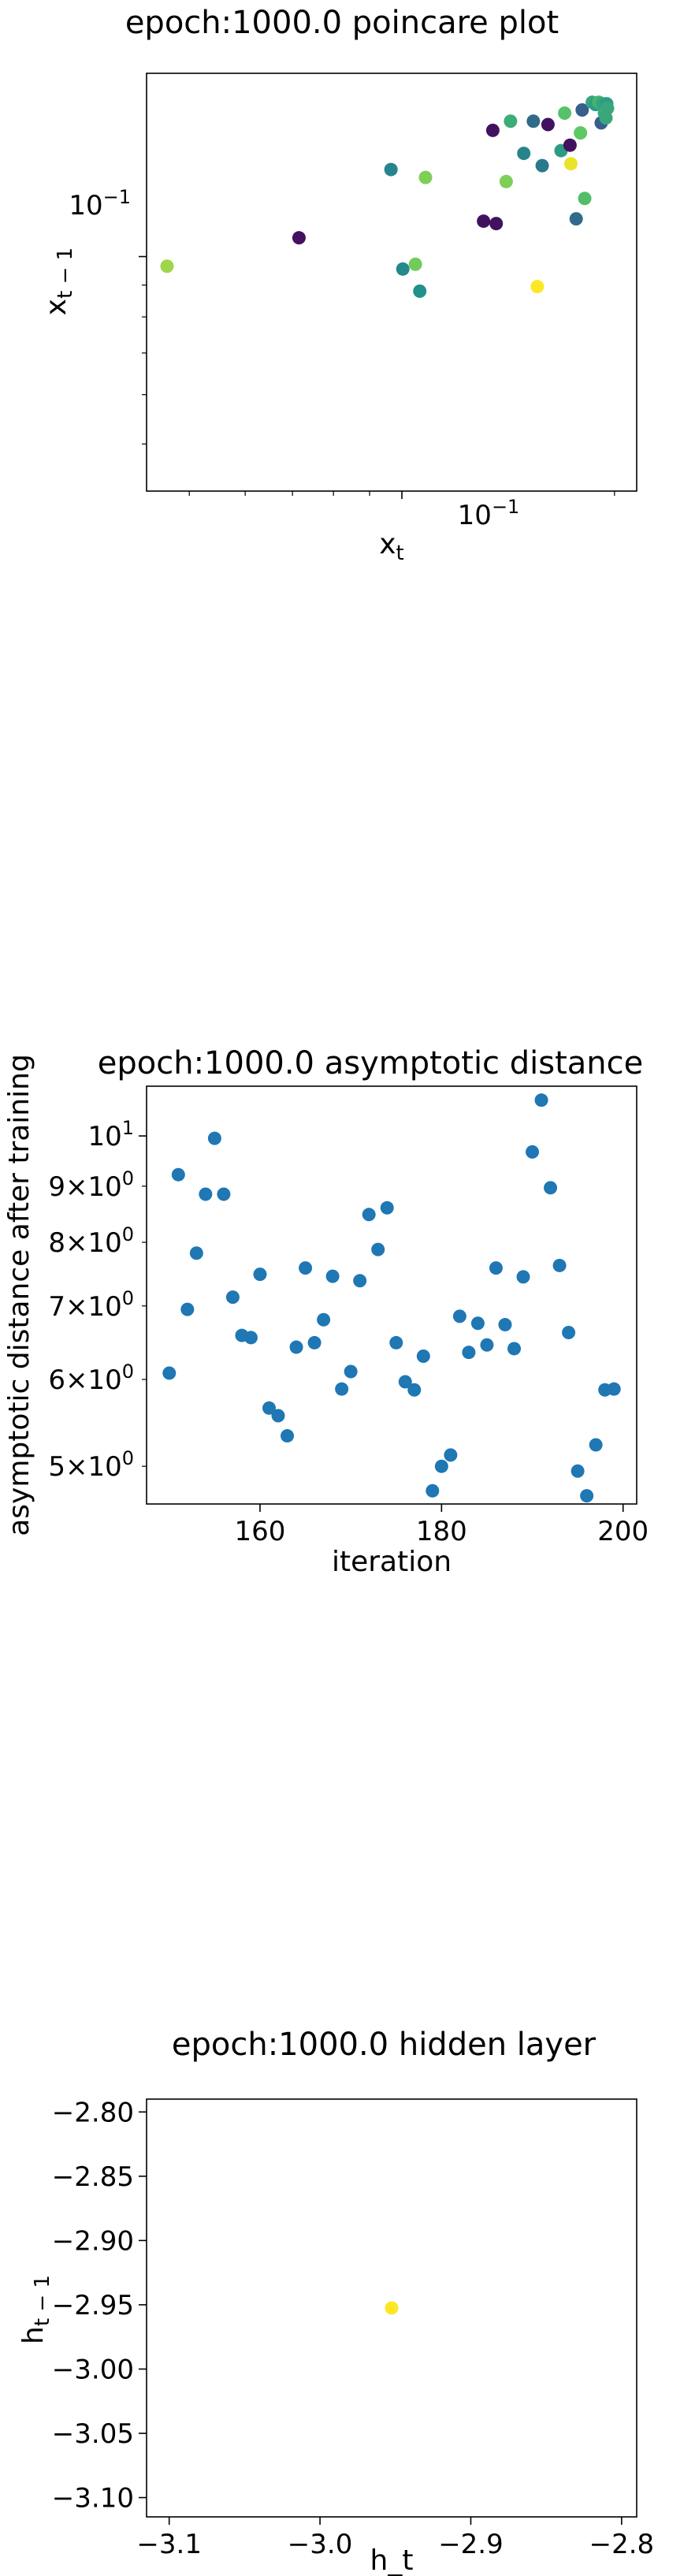  Describe the element at coordinates (93, 2369) in the screenshot. I see `y-tick-label: −3.00` at that location.